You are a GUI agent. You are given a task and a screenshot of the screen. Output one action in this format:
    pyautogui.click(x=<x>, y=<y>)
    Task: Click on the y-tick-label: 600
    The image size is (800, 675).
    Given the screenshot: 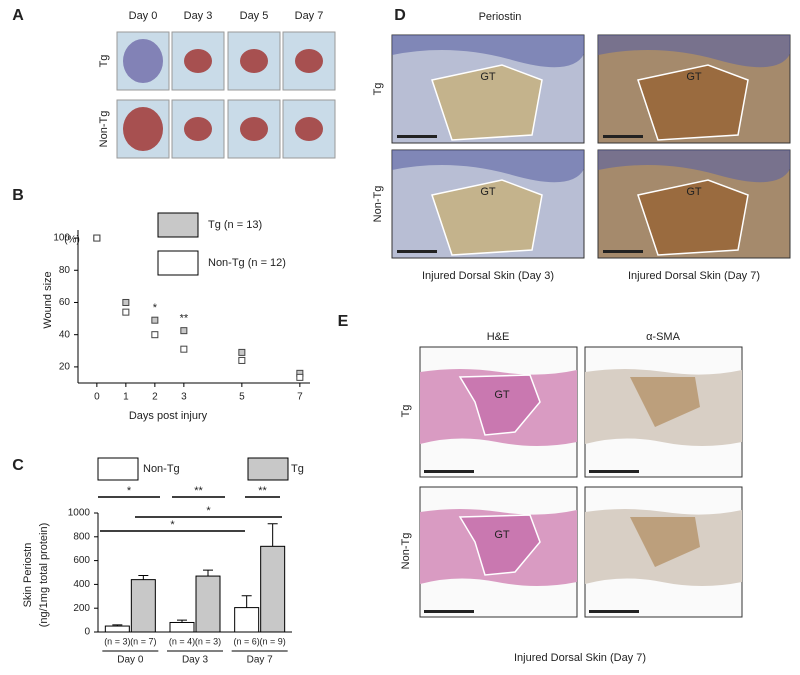 What is the action you would take?
    pyautogui.click(x=81, y=560)
    